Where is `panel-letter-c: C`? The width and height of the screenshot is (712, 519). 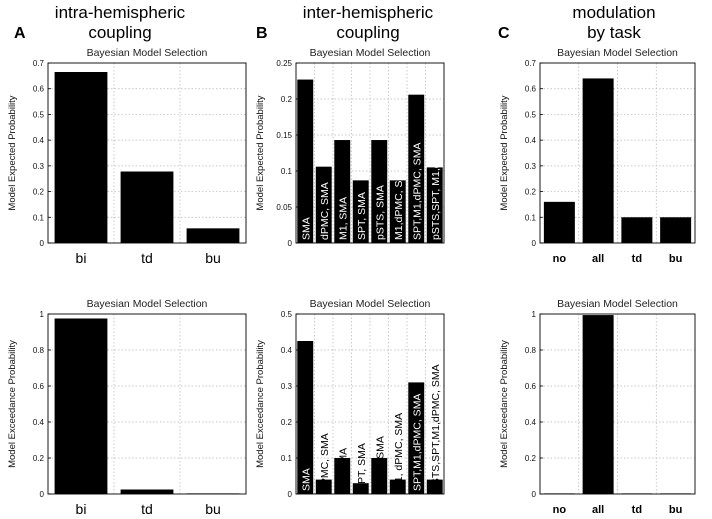 panel-letter-c: C is located at coordinates (504, 33).